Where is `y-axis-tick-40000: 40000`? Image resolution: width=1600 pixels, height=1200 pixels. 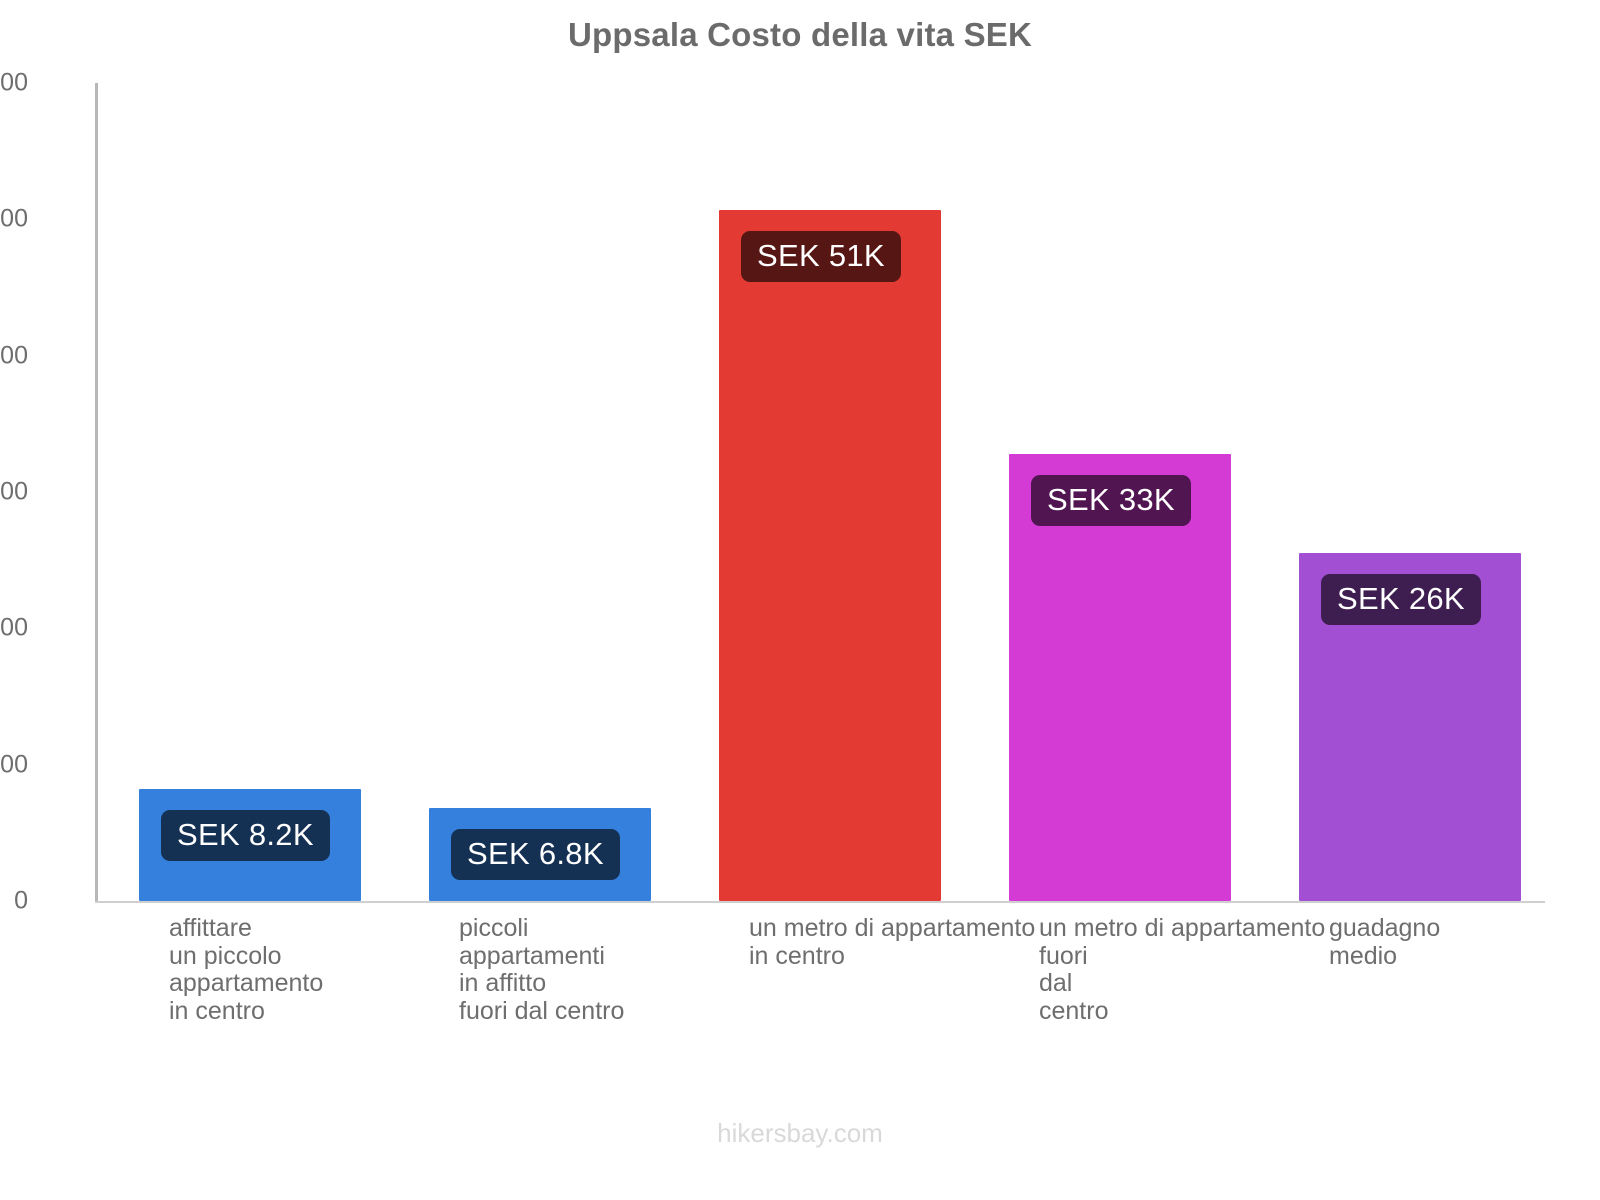
y-axis-tick-40000: 40000 is located at coordinates (14, 355).